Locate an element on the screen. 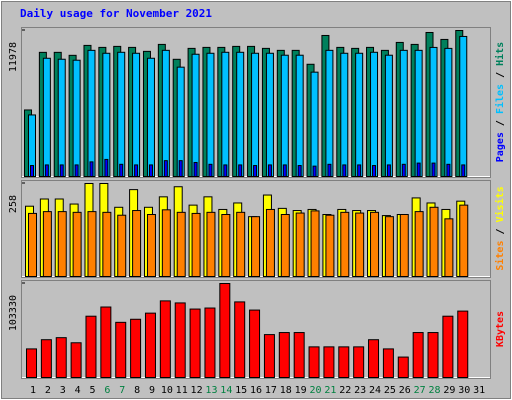 Image resolution: width=512 pixels, height=400 pixels. x-tick-label: 1 is located at coordinates (33, 390).